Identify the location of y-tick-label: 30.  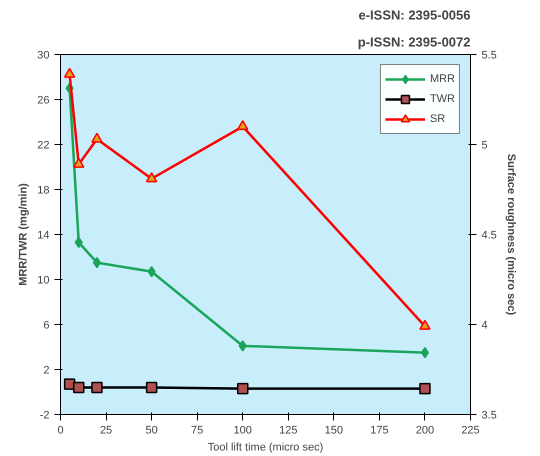
(43, 56).